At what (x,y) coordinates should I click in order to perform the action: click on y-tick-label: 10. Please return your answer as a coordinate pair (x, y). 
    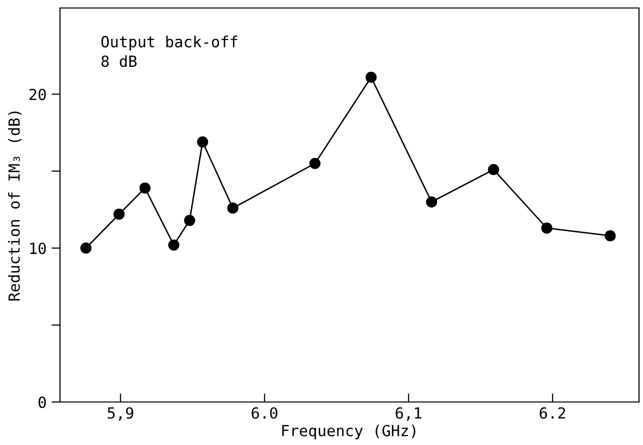
    Looking at the image, I should click on (38, 248).